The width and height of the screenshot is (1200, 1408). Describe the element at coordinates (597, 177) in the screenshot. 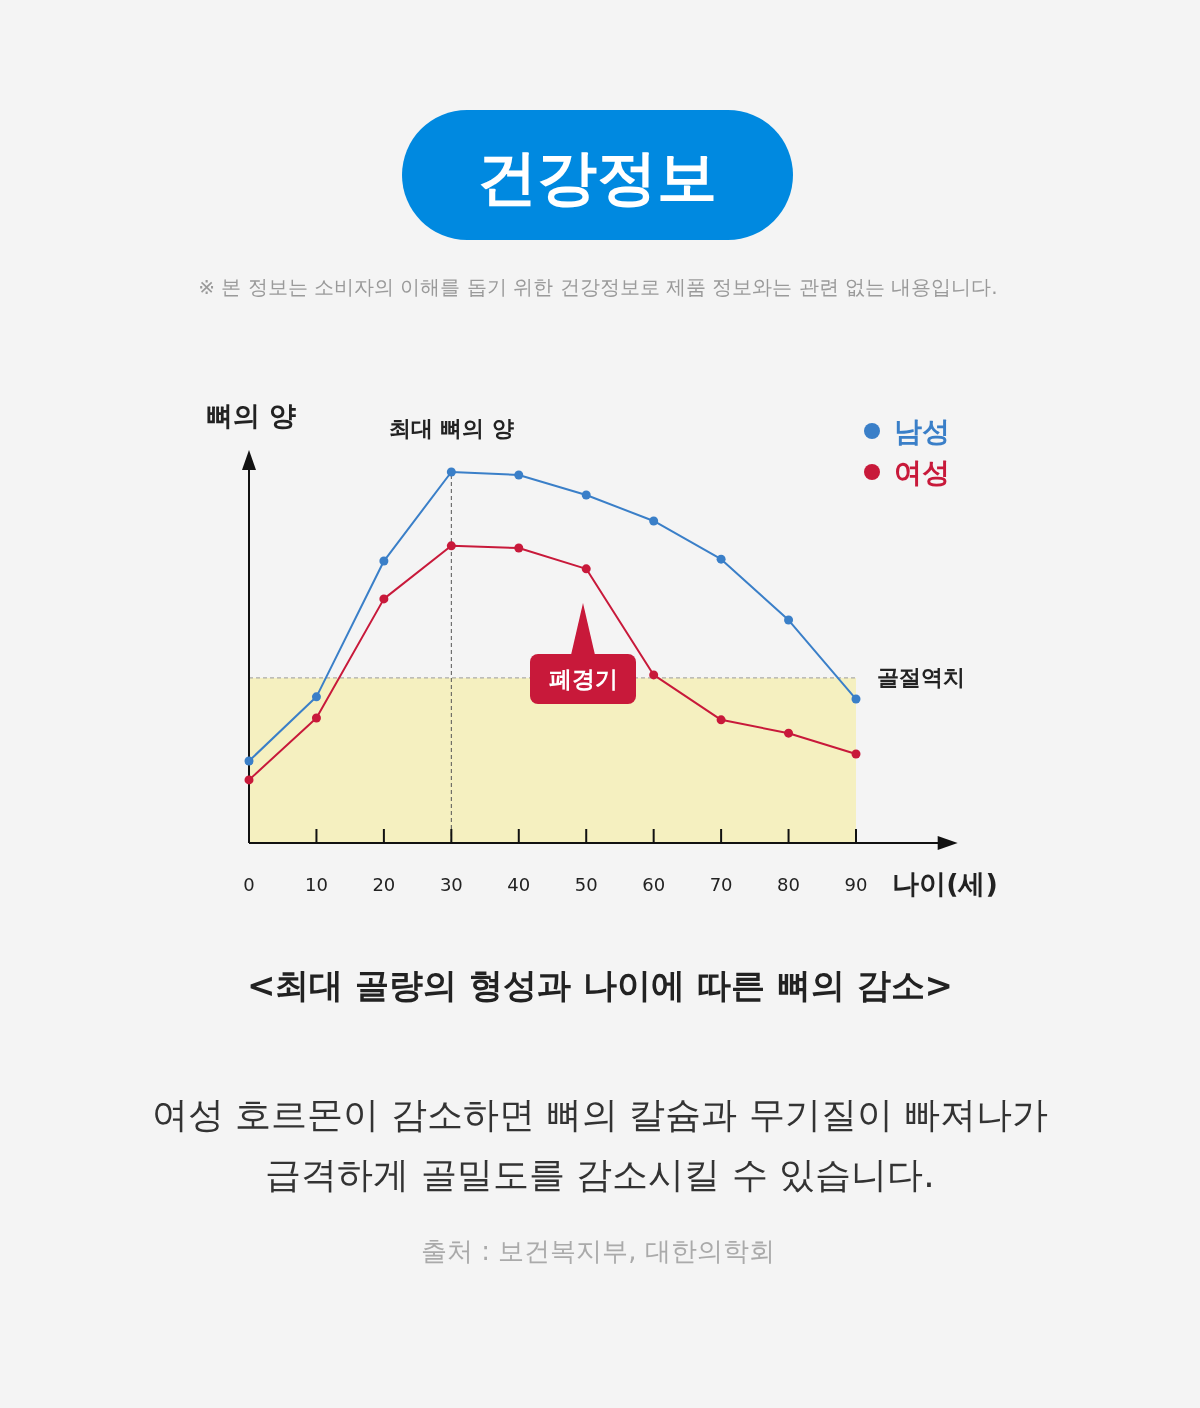

I see `chart-title: 건강정보` at that location.